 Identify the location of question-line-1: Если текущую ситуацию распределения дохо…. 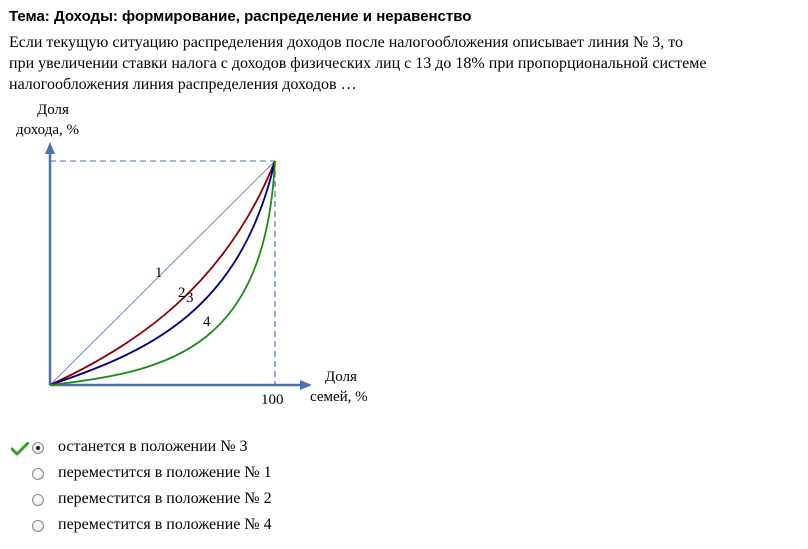
(346, 42).